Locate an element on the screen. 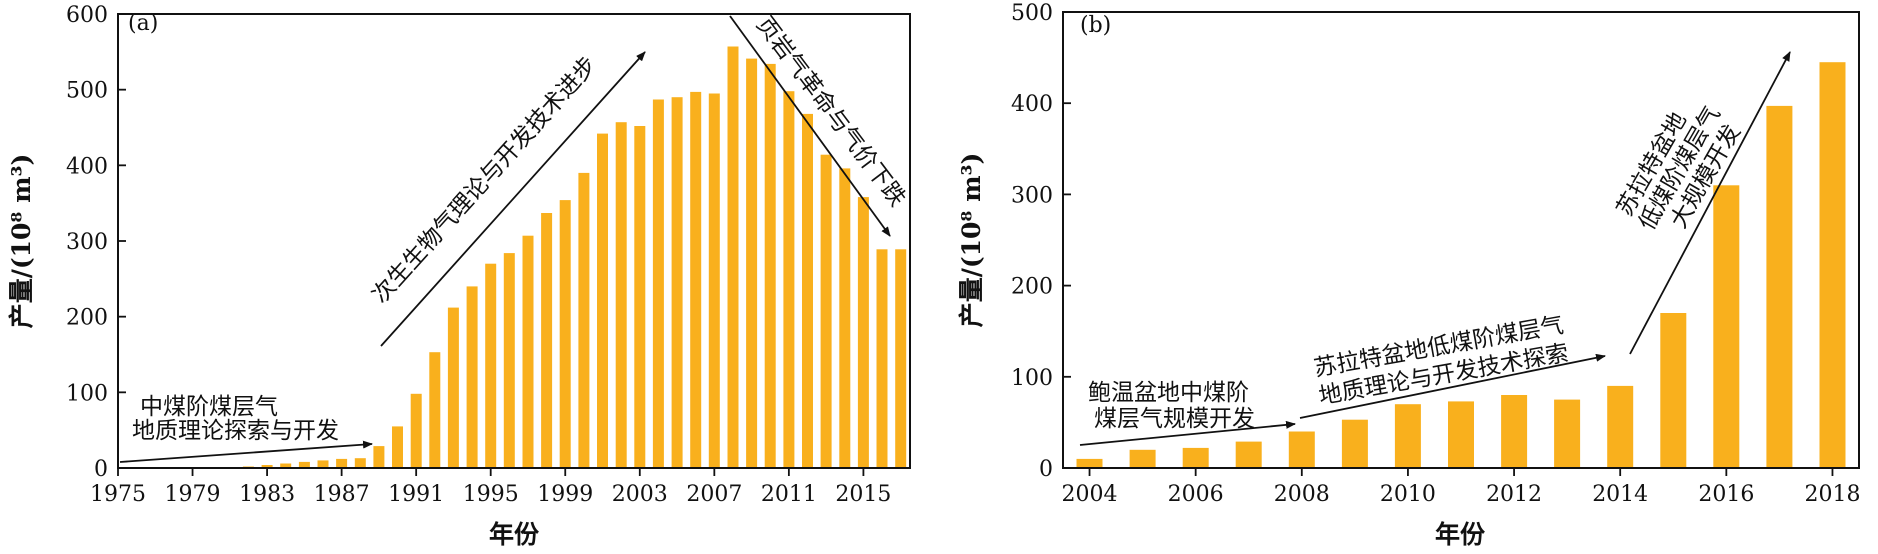 The height and width of the screenshot is (554, 1878). chart-b-xlabel: 年份 is located at coordinates (1460, 534).